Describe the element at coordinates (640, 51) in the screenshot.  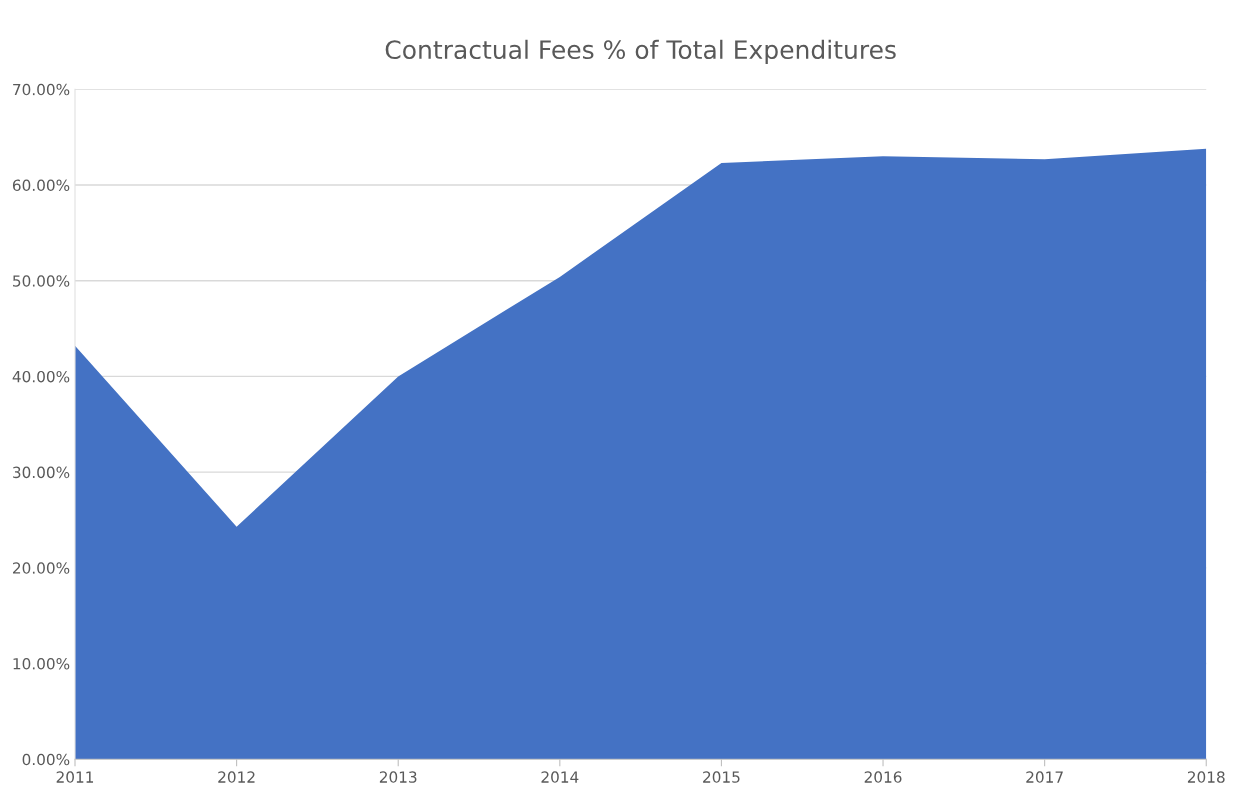
I see `chart-title: Contractual Fees % of Total Expenditures` at that location.